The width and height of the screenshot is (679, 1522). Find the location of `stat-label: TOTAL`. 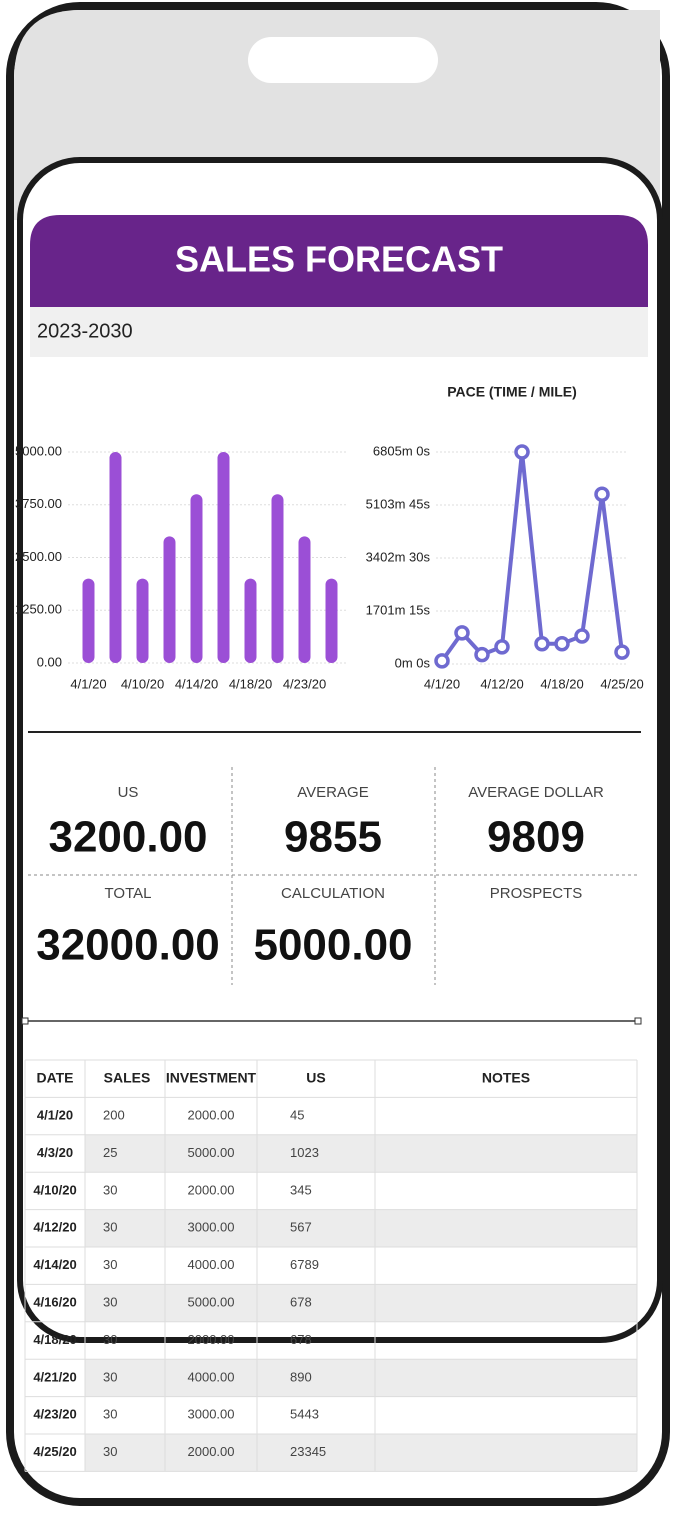

stat-label: TOTAL is located at coordinates (128, 893).